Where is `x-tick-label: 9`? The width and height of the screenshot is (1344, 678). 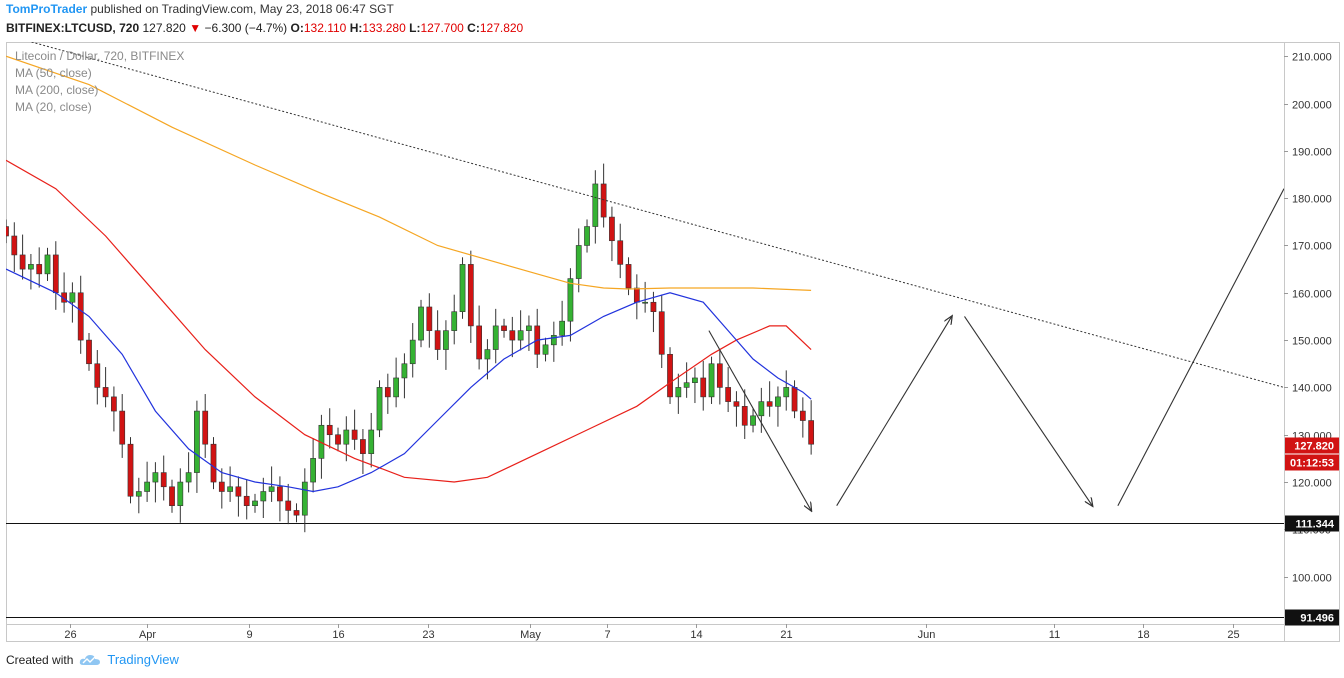
x-tick-label: 9 is located at coordinates (249, 635).